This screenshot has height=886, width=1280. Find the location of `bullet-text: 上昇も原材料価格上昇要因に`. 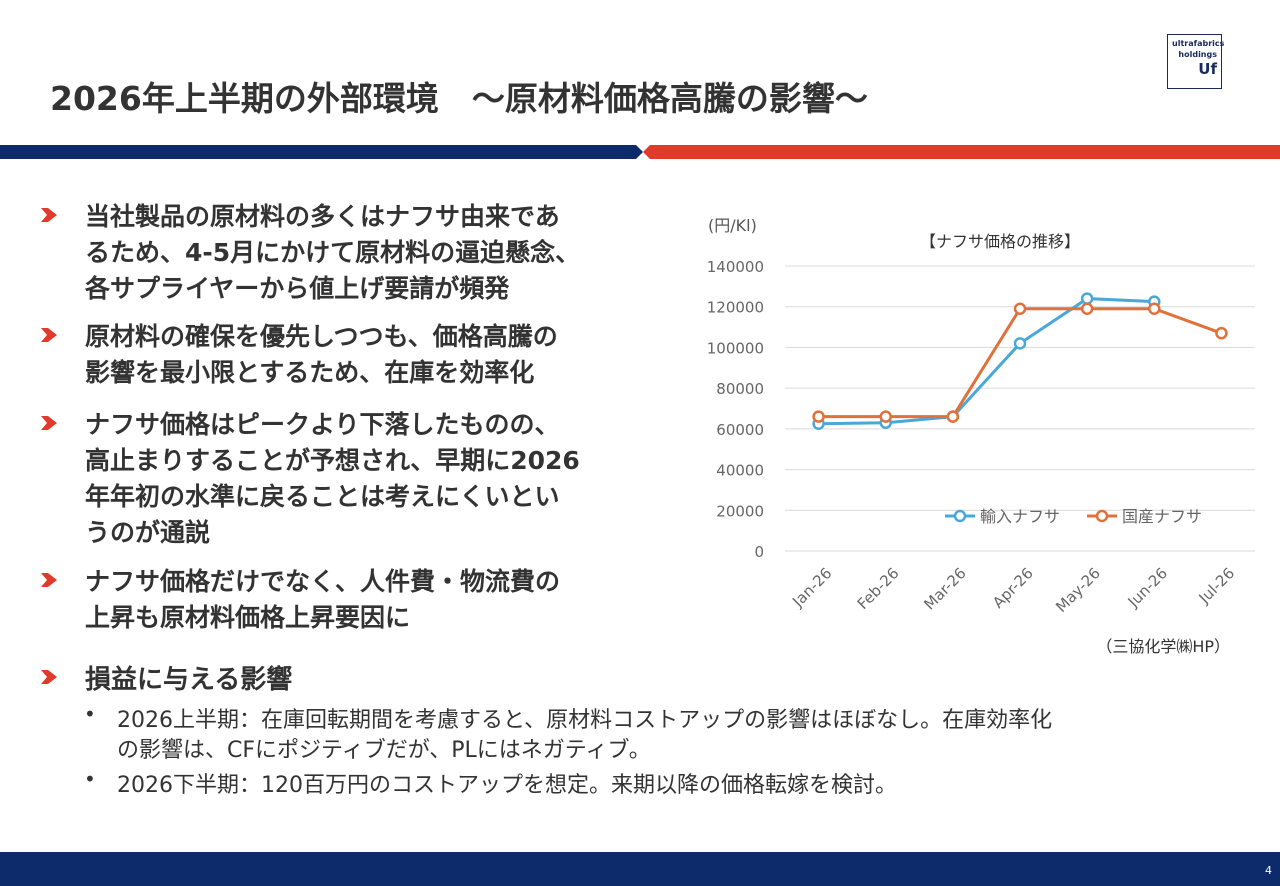

bullet-text: 上昇も原材料価格上昇要因に is located at coordinates (248, 617).